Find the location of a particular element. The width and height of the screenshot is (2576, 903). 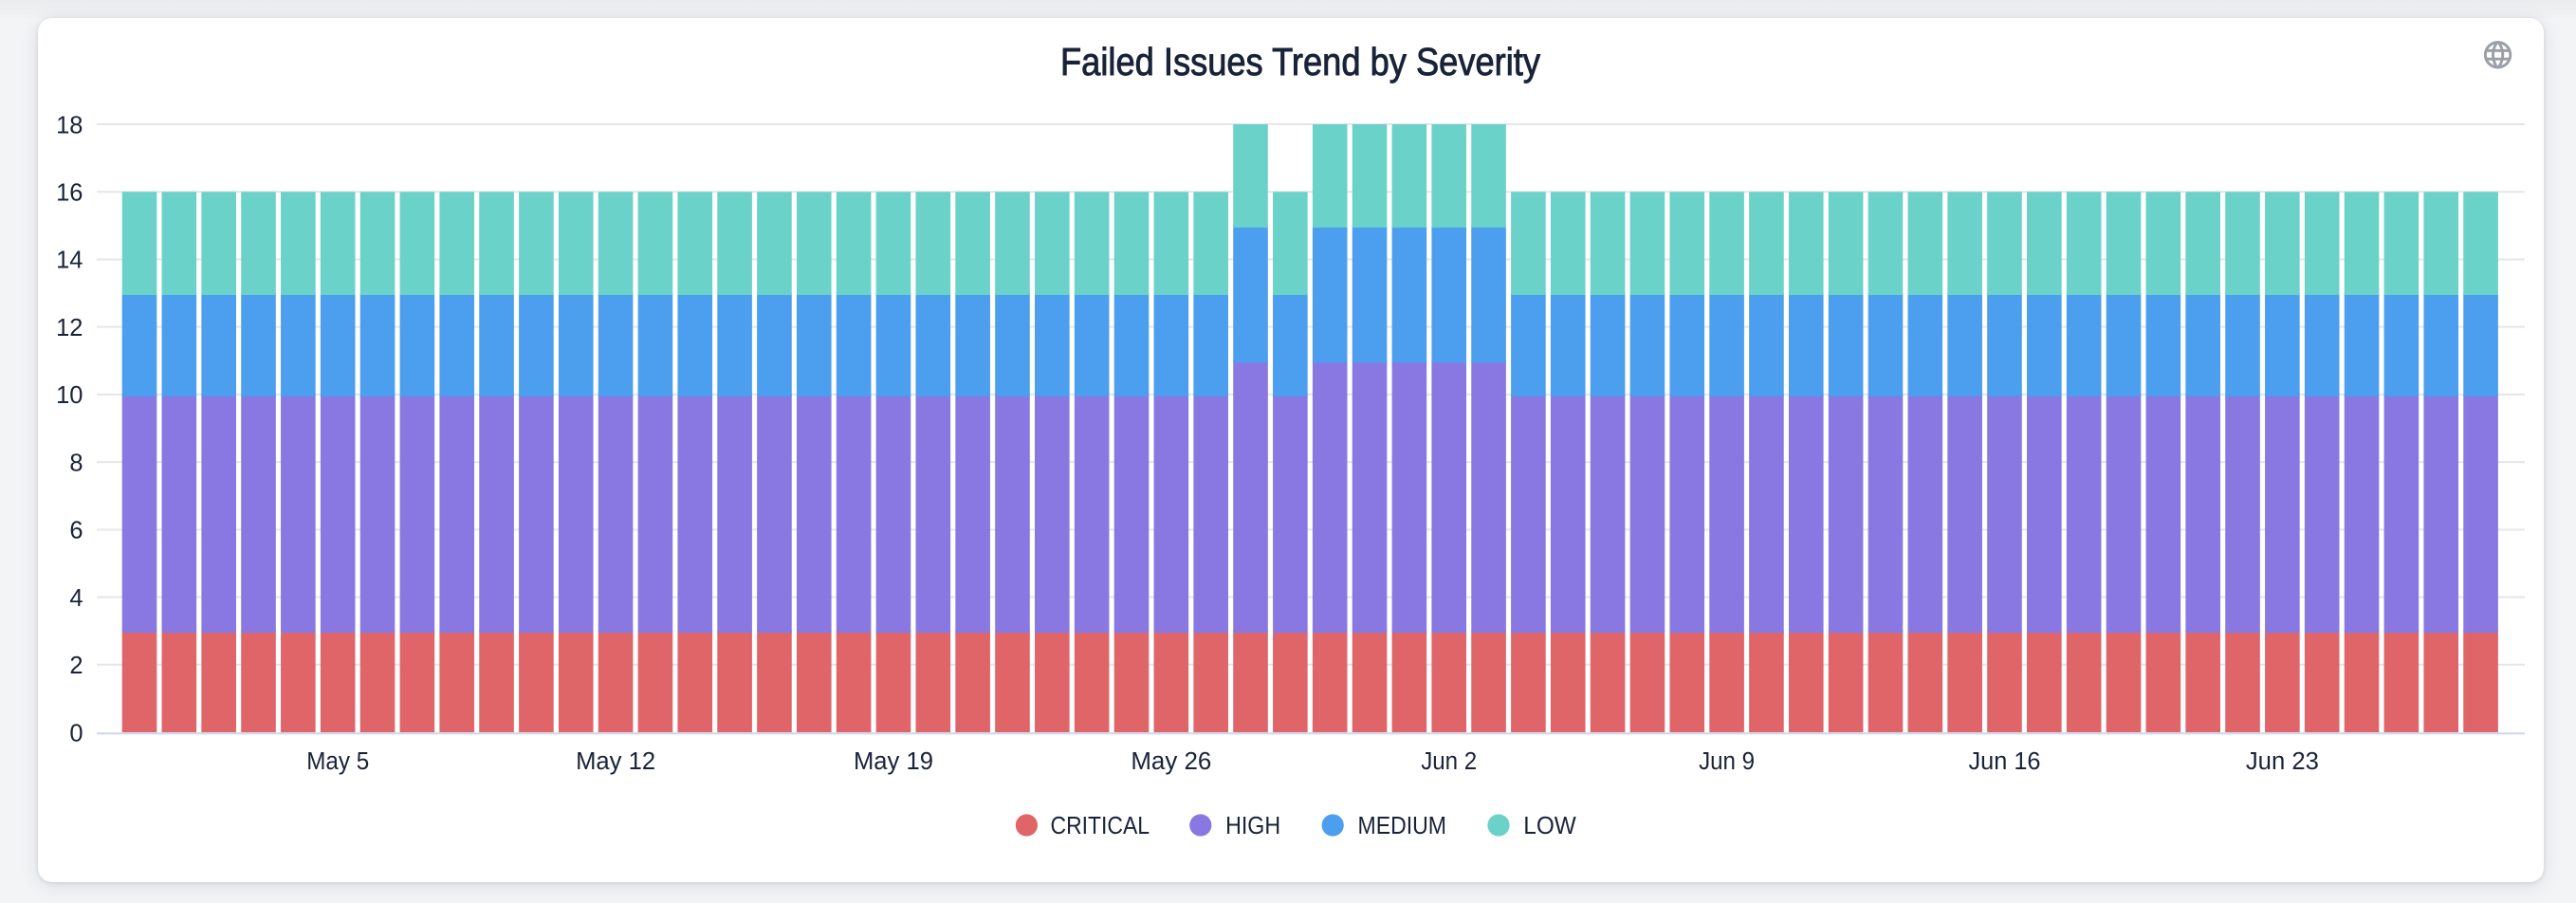

svg-text: 18 is located at coordinates (69, 125).